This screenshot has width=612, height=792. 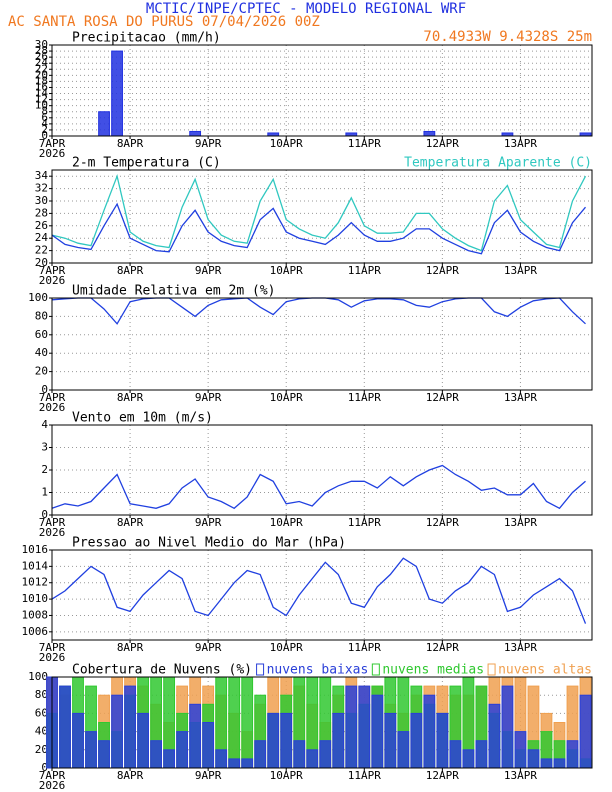 What do you see at coordinates (41, 731) in the screenshot?
I see `y-tick-label: 40` at bounding box center [41, 731].